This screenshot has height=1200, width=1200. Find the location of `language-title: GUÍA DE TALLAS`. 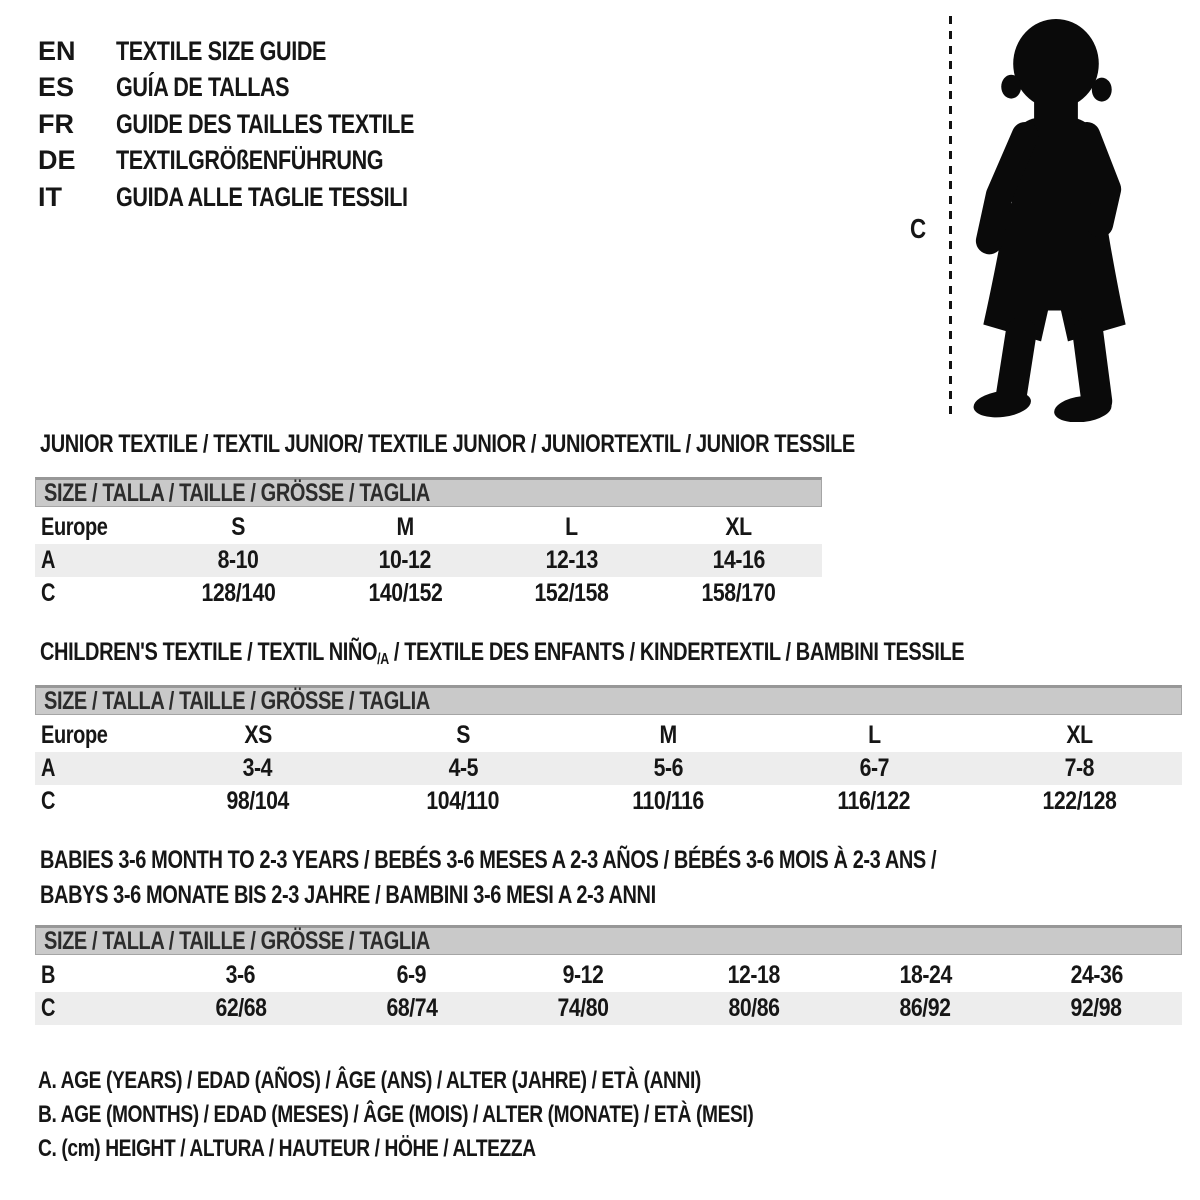

language-title: GUÍA DE TALLAS is located at coordinates (203, 87).